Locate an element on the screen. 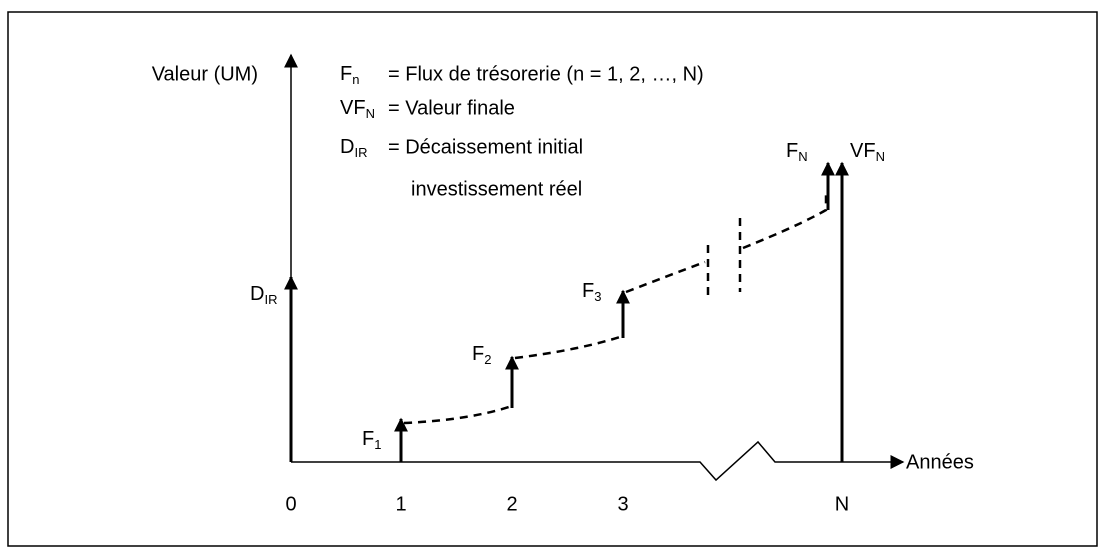 The image size is (1105, 556). x-label: Années is located at coordinates (940, 462).